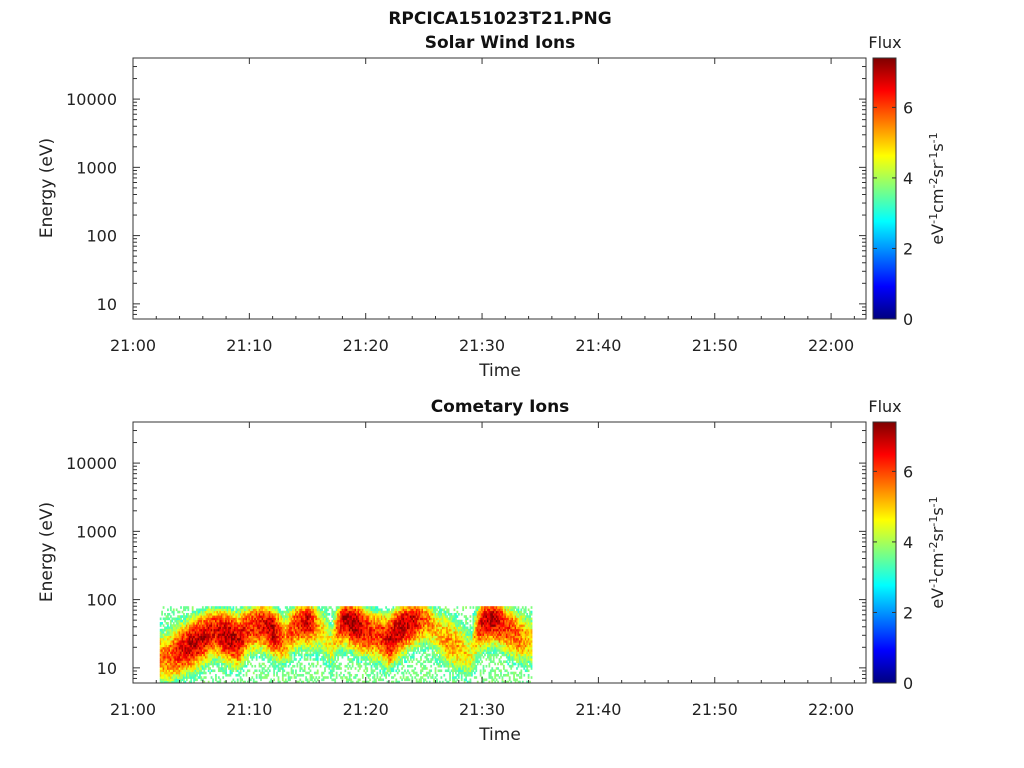  What do you see at coordinates (96, 167) in the screenshot?
I see `y-tick-label: 1000` at bounding box center [96, 167].